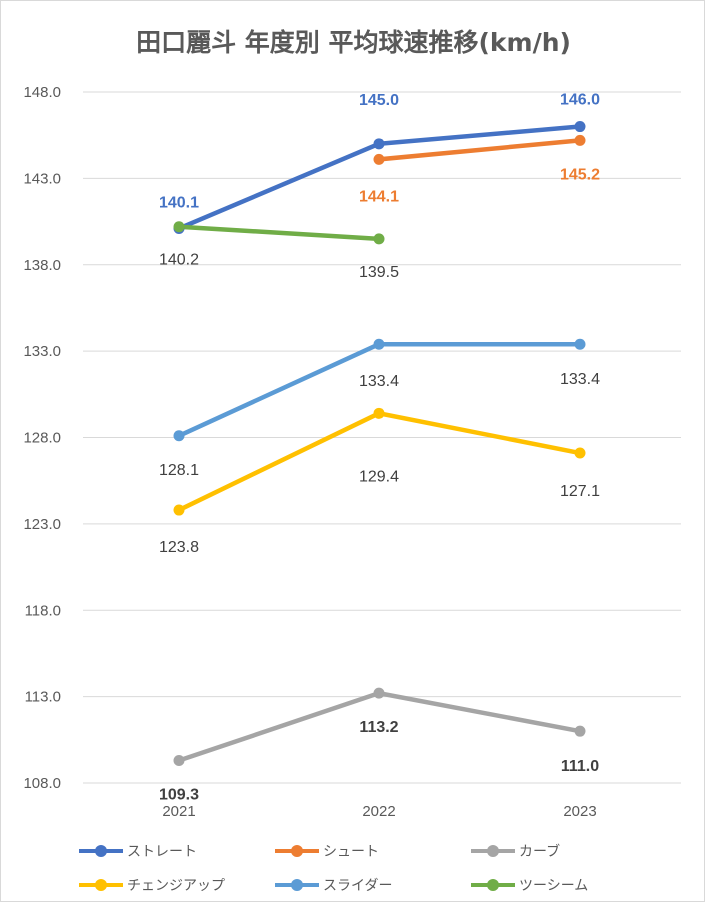 The height and width of the screenshot is (903, 705). What do you see at coordinates (42, 438) in the screenshot?
I see `y-tick-label: 128.0` at bounding box center [42, 438].